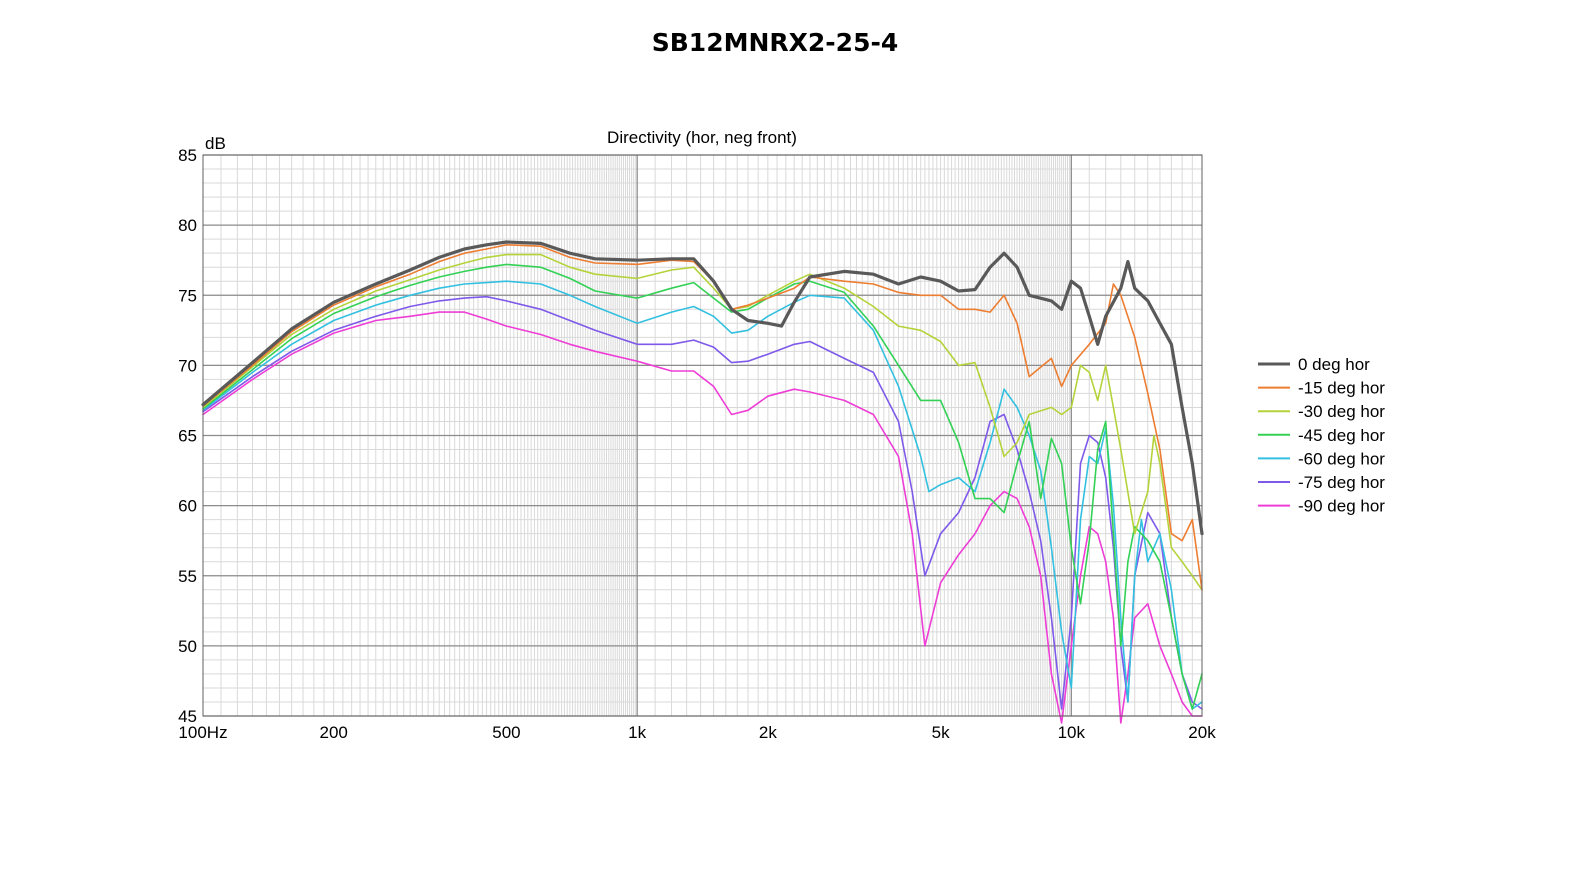 This screenshot has height=886, width=1588. Describe the element at coordinates (187, 576) in the screenshot. I see `y-tick-label: 55` at that location.